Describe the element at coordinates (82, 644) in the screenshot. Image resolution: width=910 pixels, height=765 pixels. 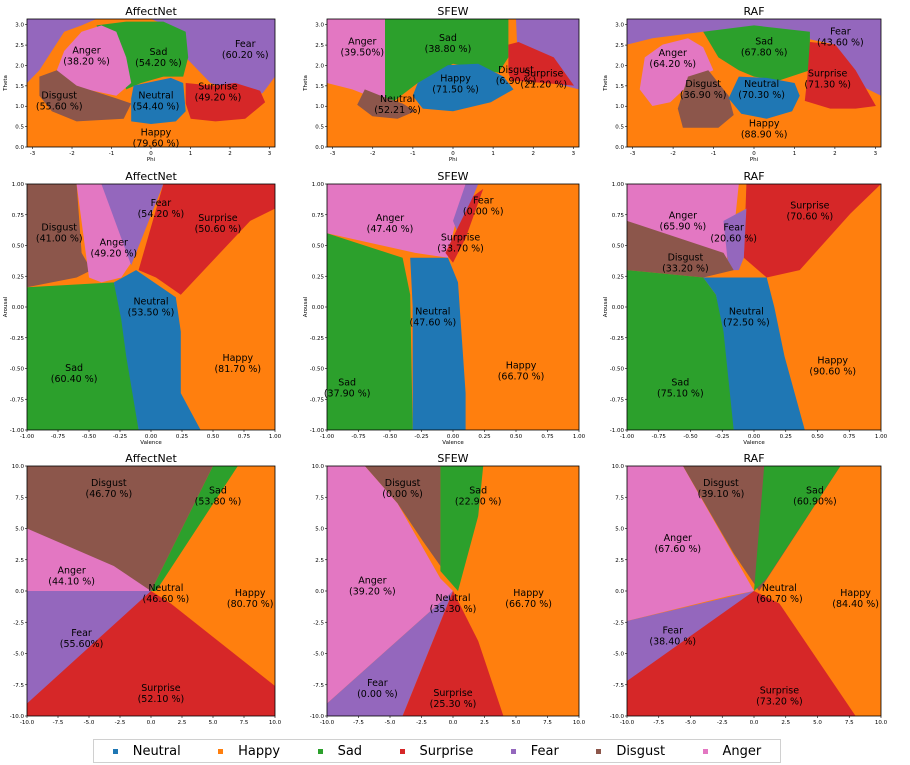
I see `region-value: (55.60%)` at that location.